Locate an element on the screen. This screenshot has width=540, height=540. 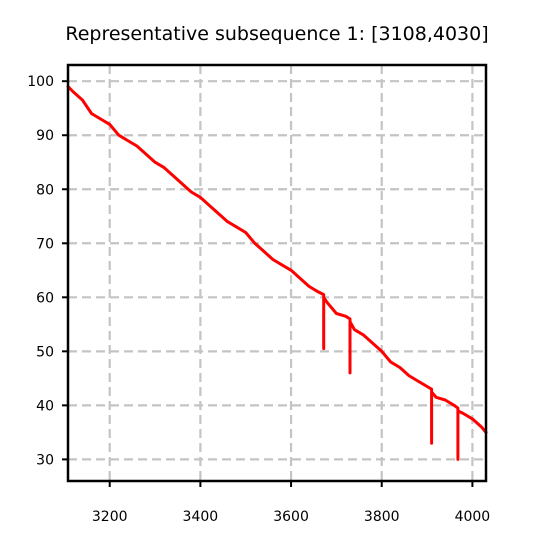
y-tick-label: 60 is located at coordinates (45, 298).